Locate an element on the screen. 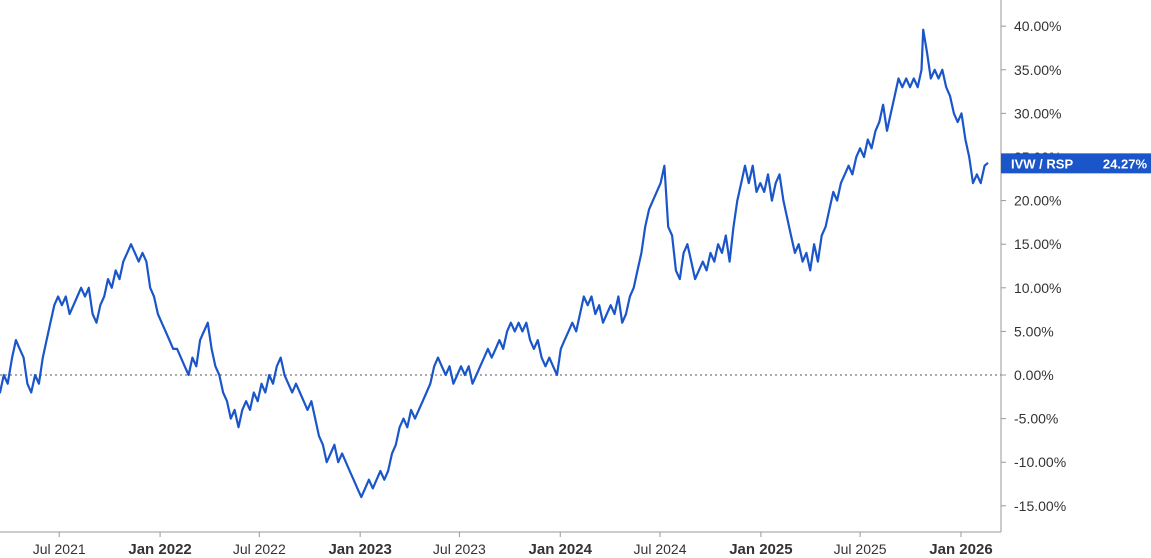 Image resolution: width=1151 pixels, height=558 pixels. y-tick-label: 30.00% is located at coordinates (1037, 113).